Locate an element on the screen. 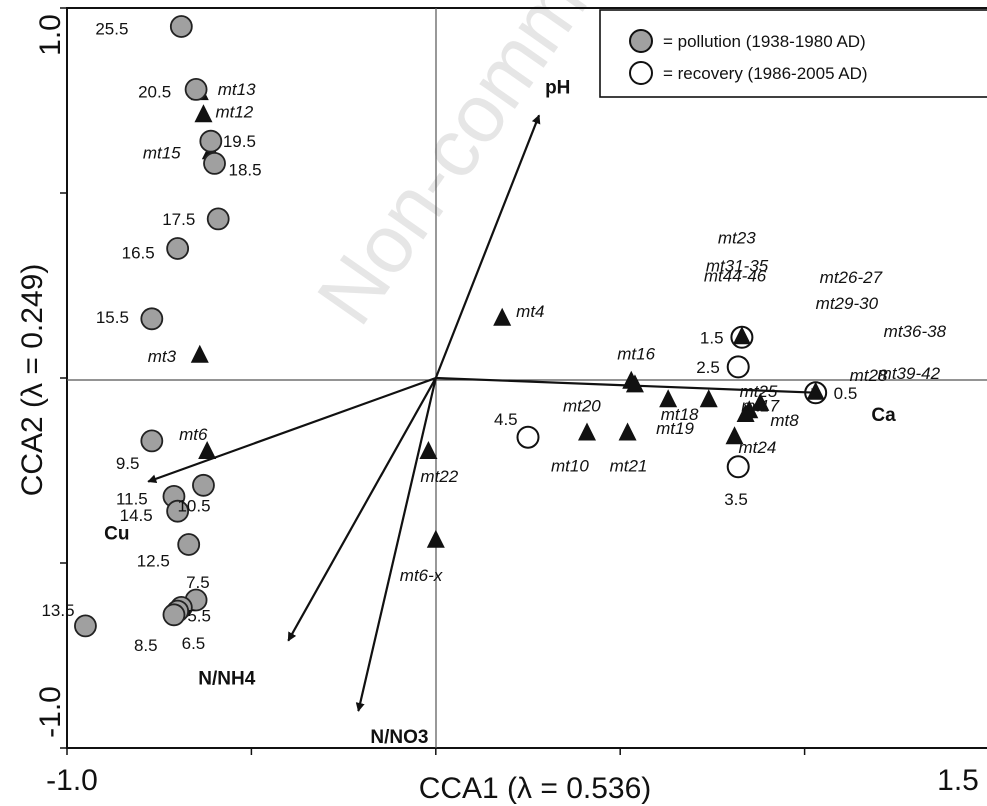 The width and height of the screenshot is (987, 806). species-label-mt4: mt4 is located at coordinates (530, 311).